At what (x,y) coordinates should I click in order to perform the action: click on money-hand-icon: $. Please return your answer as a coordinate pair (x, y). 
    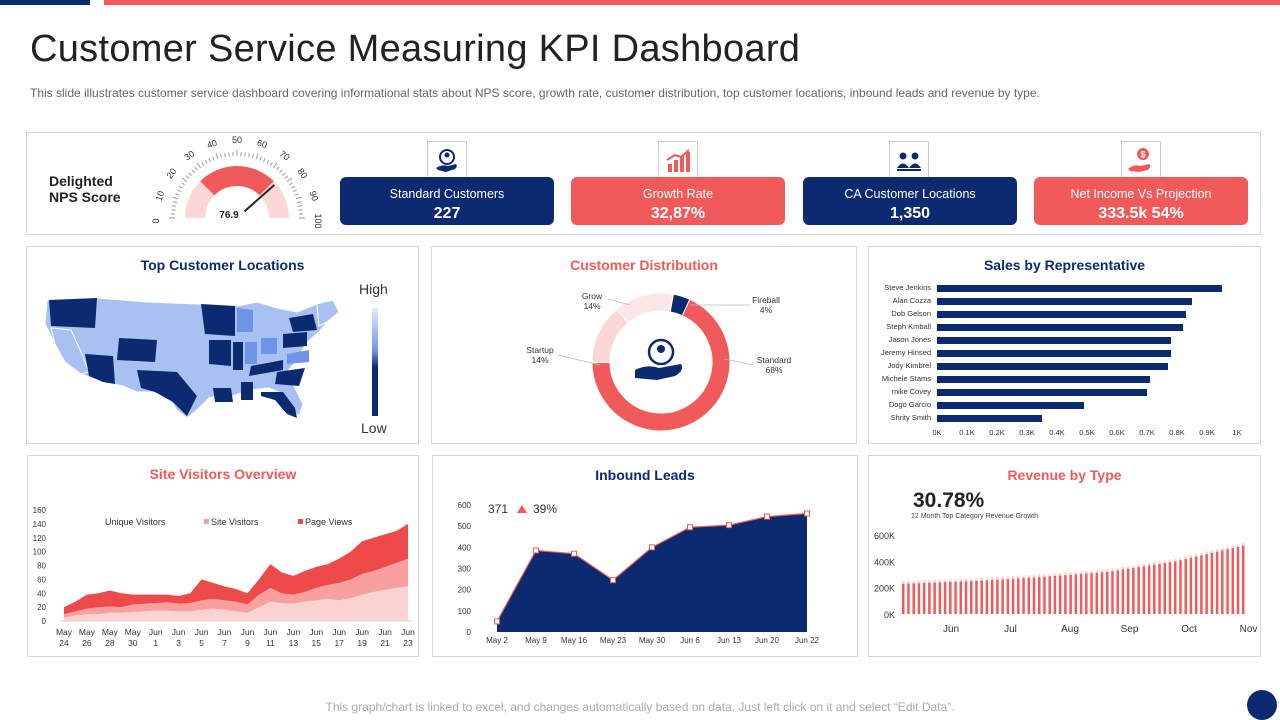
    Looking at the image, I should click on (1139, 160).